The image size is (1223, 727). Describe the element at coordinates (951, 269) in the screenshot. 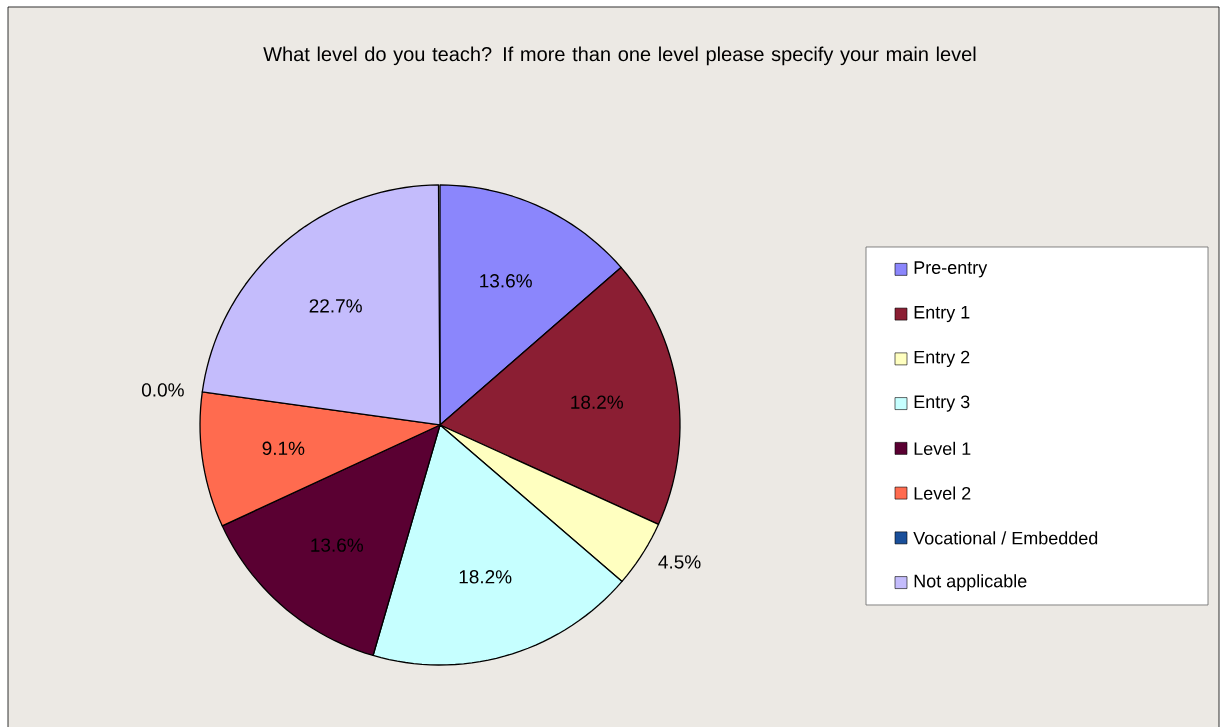

I see `legend-label: Pre-entry` at that location.